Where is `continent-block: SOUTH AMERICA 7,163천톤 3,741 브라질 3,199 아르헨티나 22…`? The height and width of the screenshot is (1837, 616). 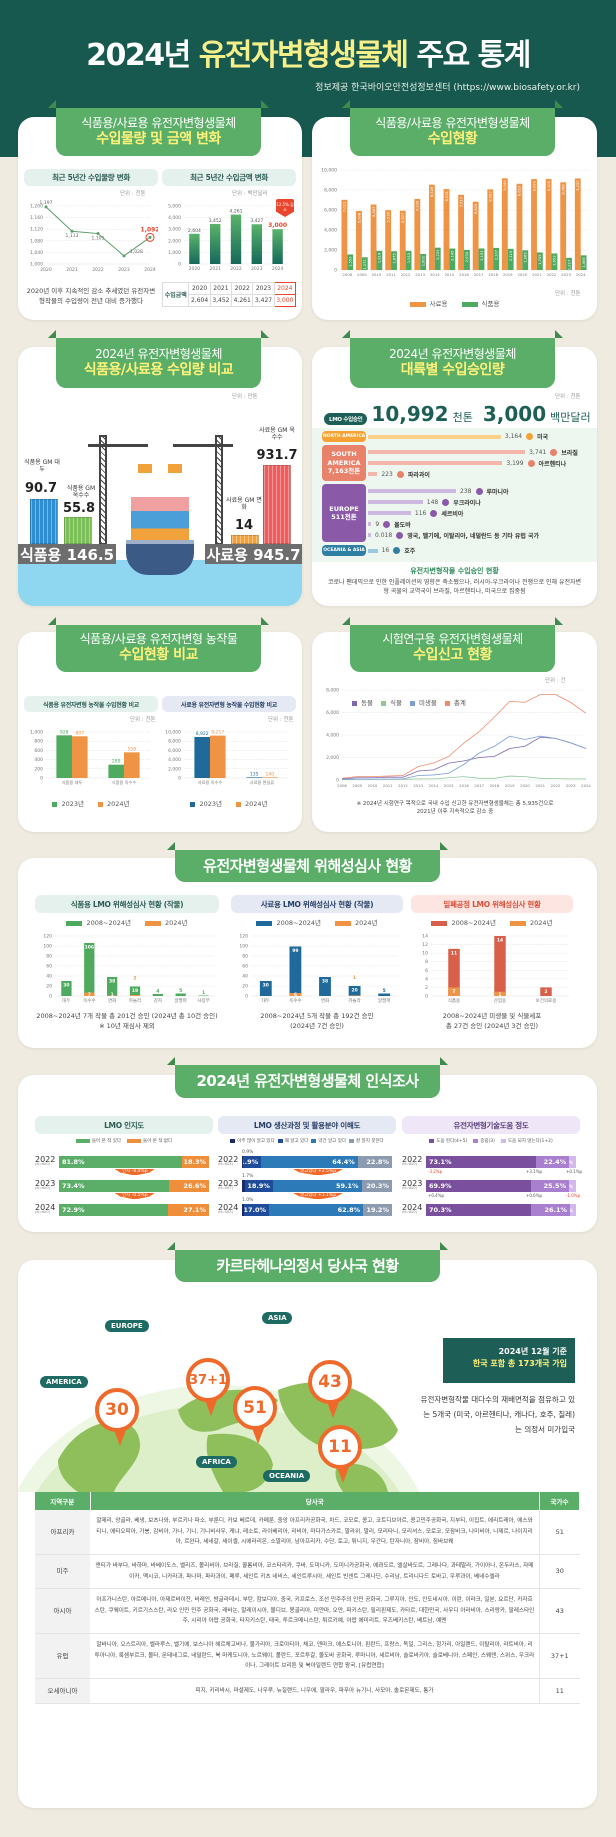 continent-block: SOUTH AMERICA 7,163천톤 3,741 브라질 3,199 아르헨티나 22… is located at coordinates (454, 463).